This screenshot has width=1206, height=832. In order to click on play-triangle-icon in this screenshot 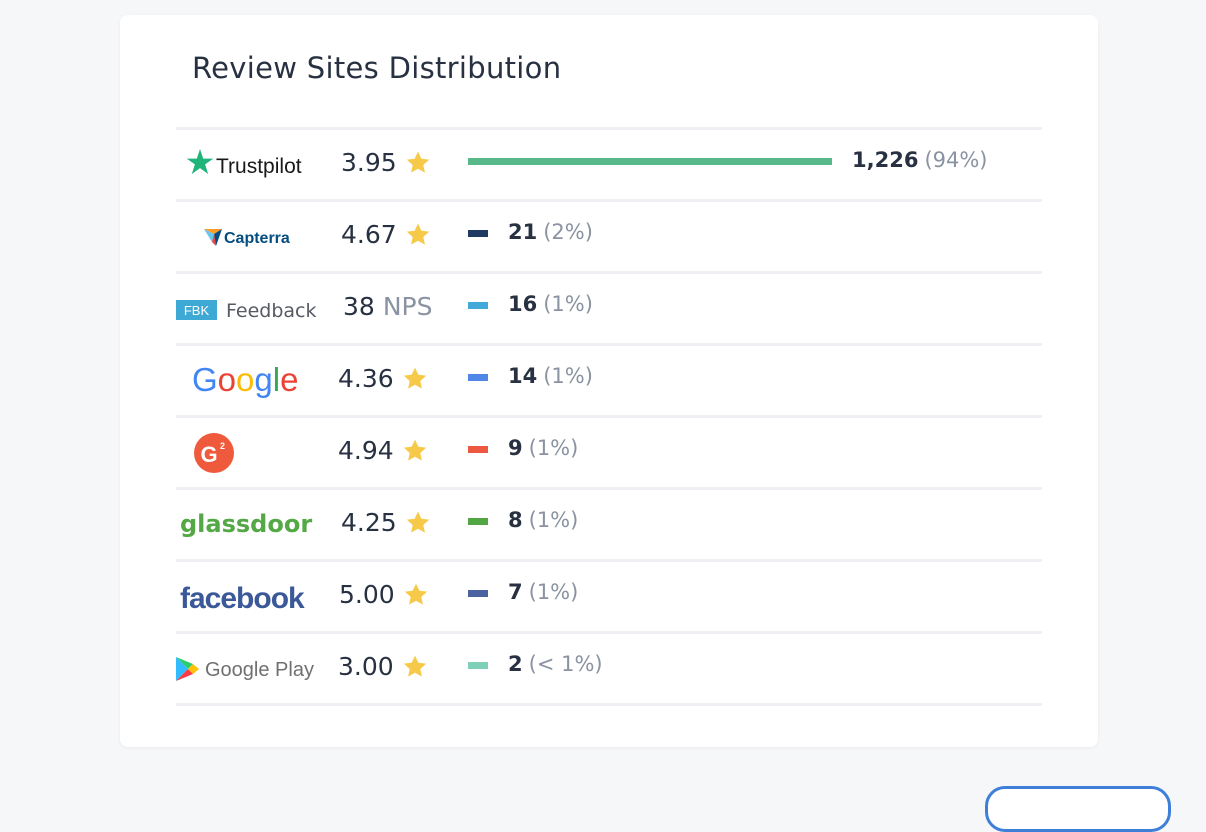, I will do `click(187, 669)`.